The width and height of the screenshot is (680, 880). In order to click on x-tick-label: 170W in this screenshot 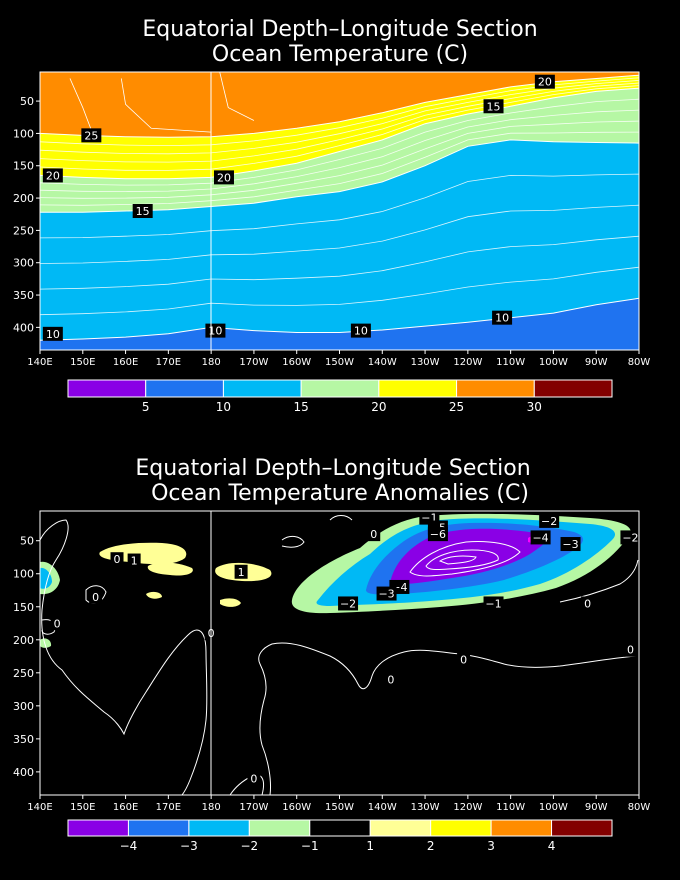, I will do `click(253, 807)`.